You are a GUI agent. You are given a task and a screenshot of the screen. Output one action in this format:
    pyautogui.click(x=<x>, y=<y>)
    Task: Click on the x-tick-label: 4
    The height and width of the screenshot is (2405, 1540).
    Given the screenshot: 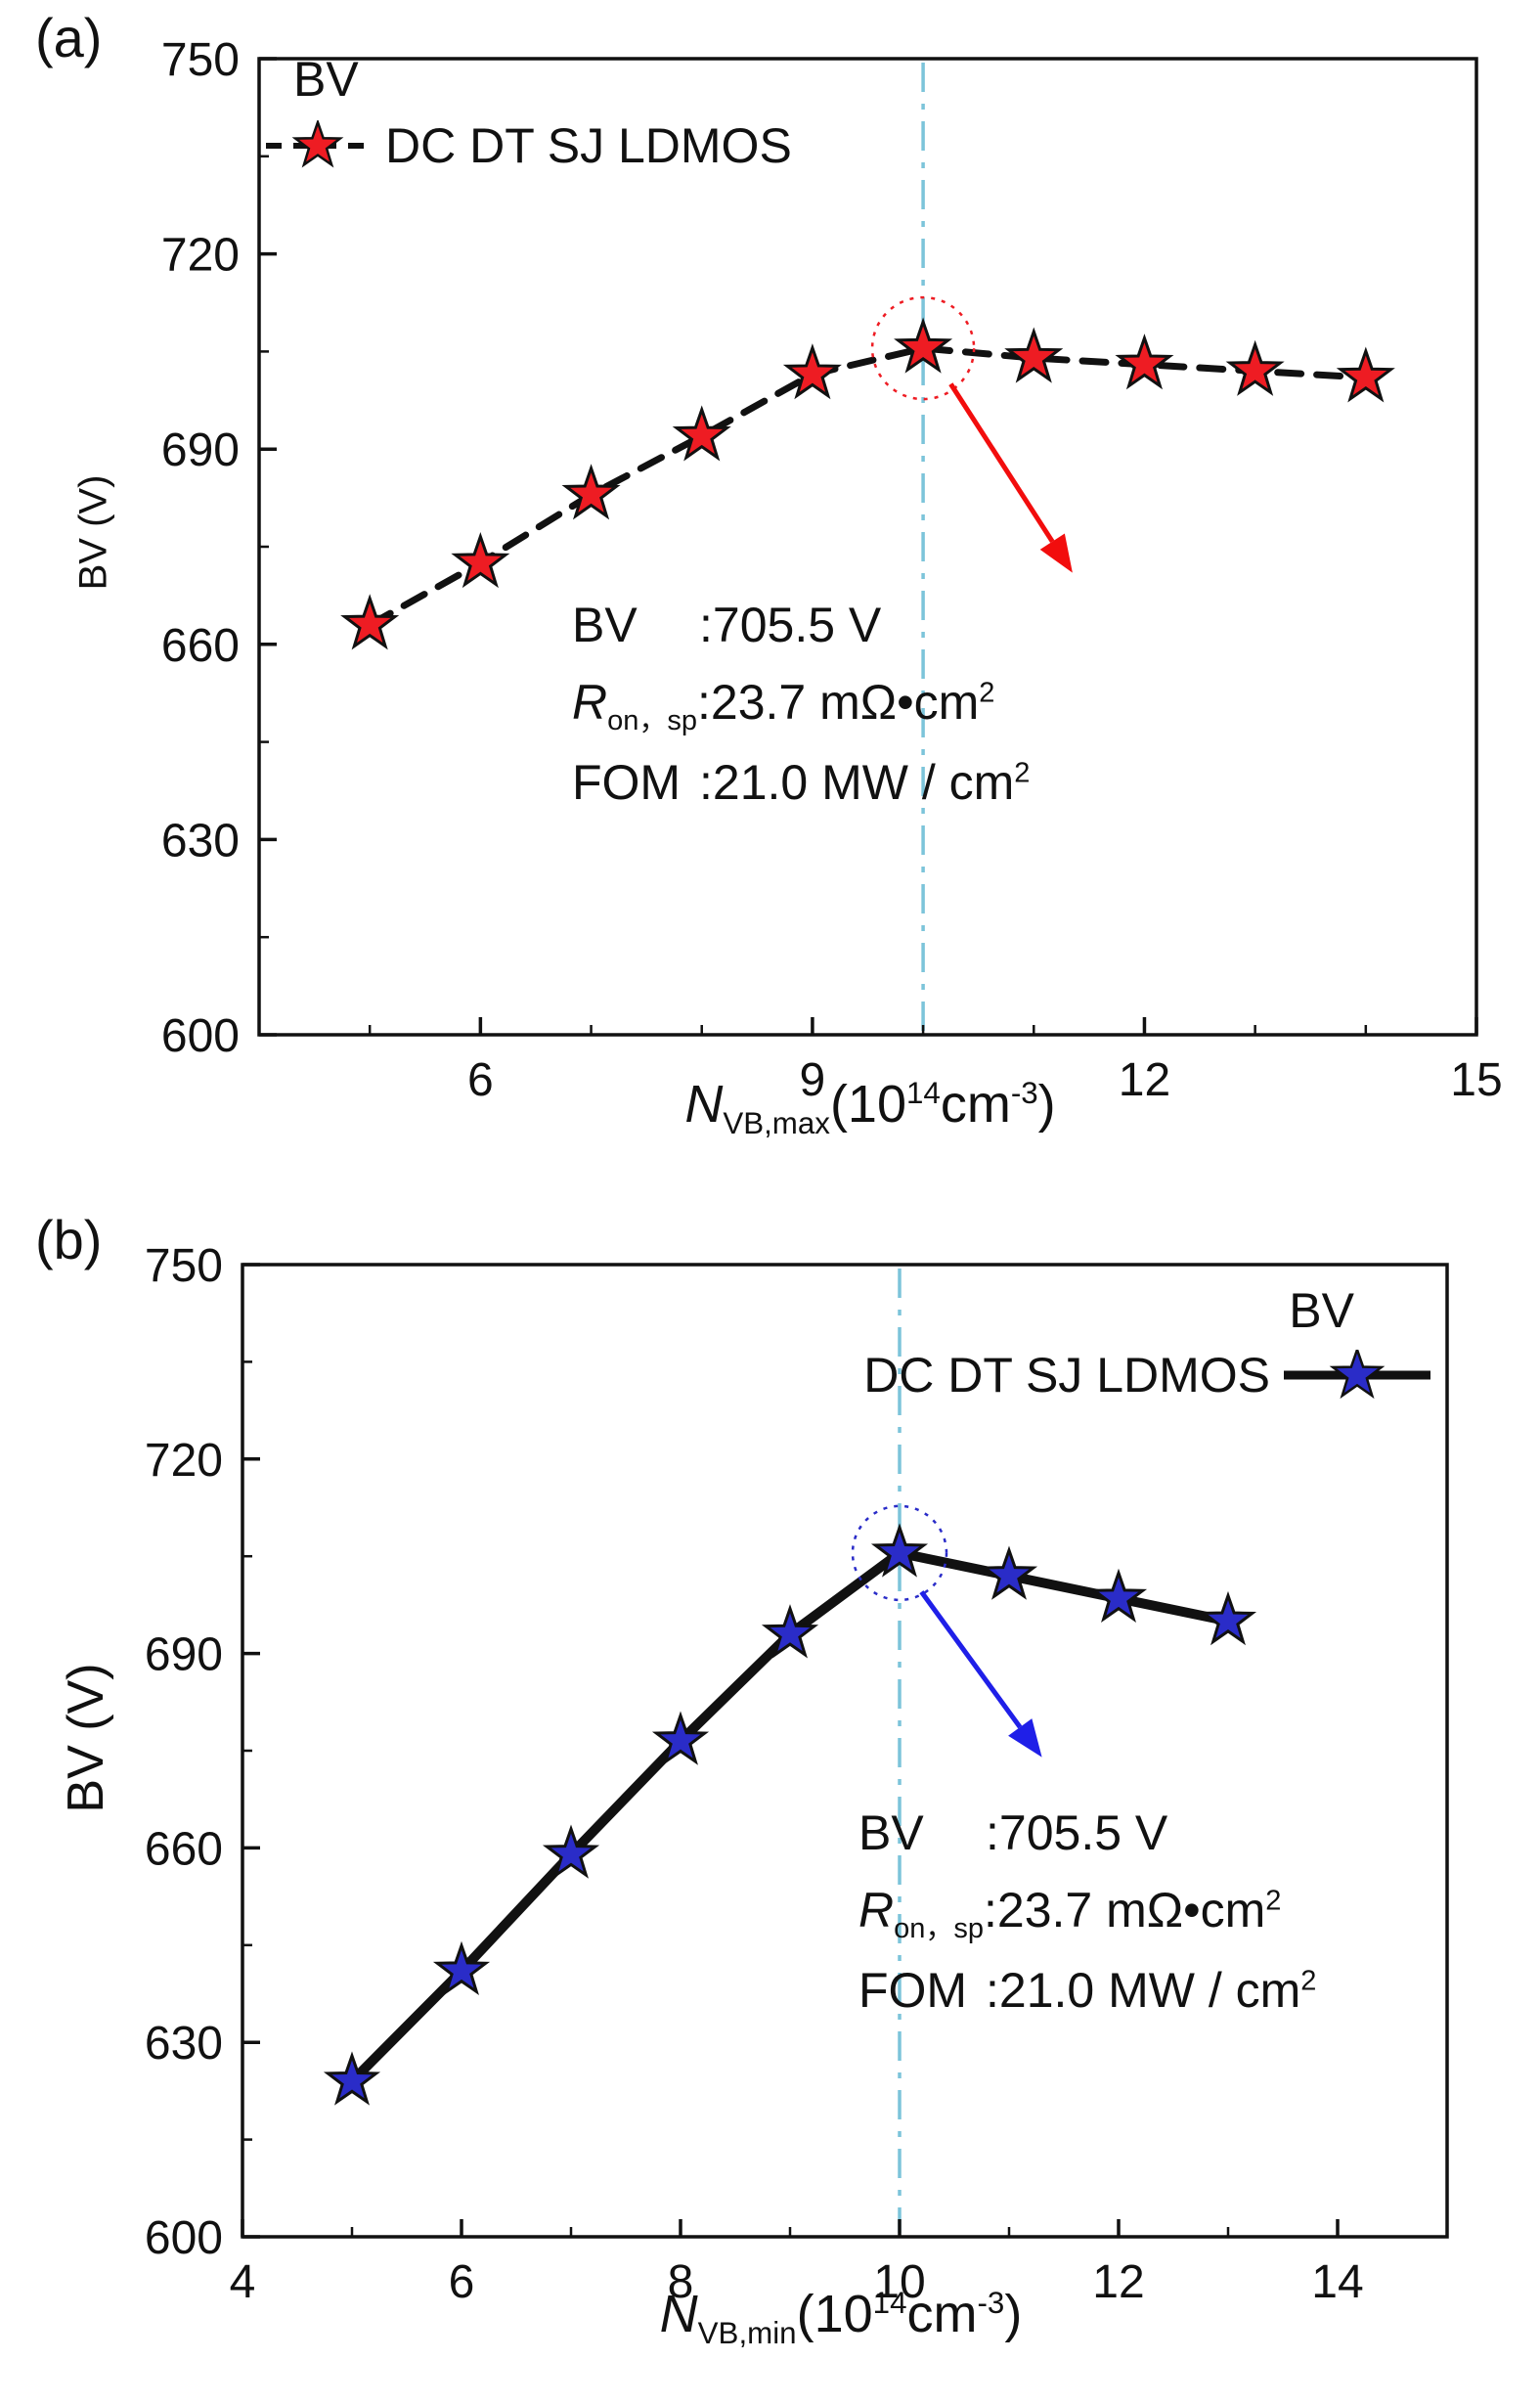 What is the action you would take?
    pyautogui.click(x=243, y=2282)
    